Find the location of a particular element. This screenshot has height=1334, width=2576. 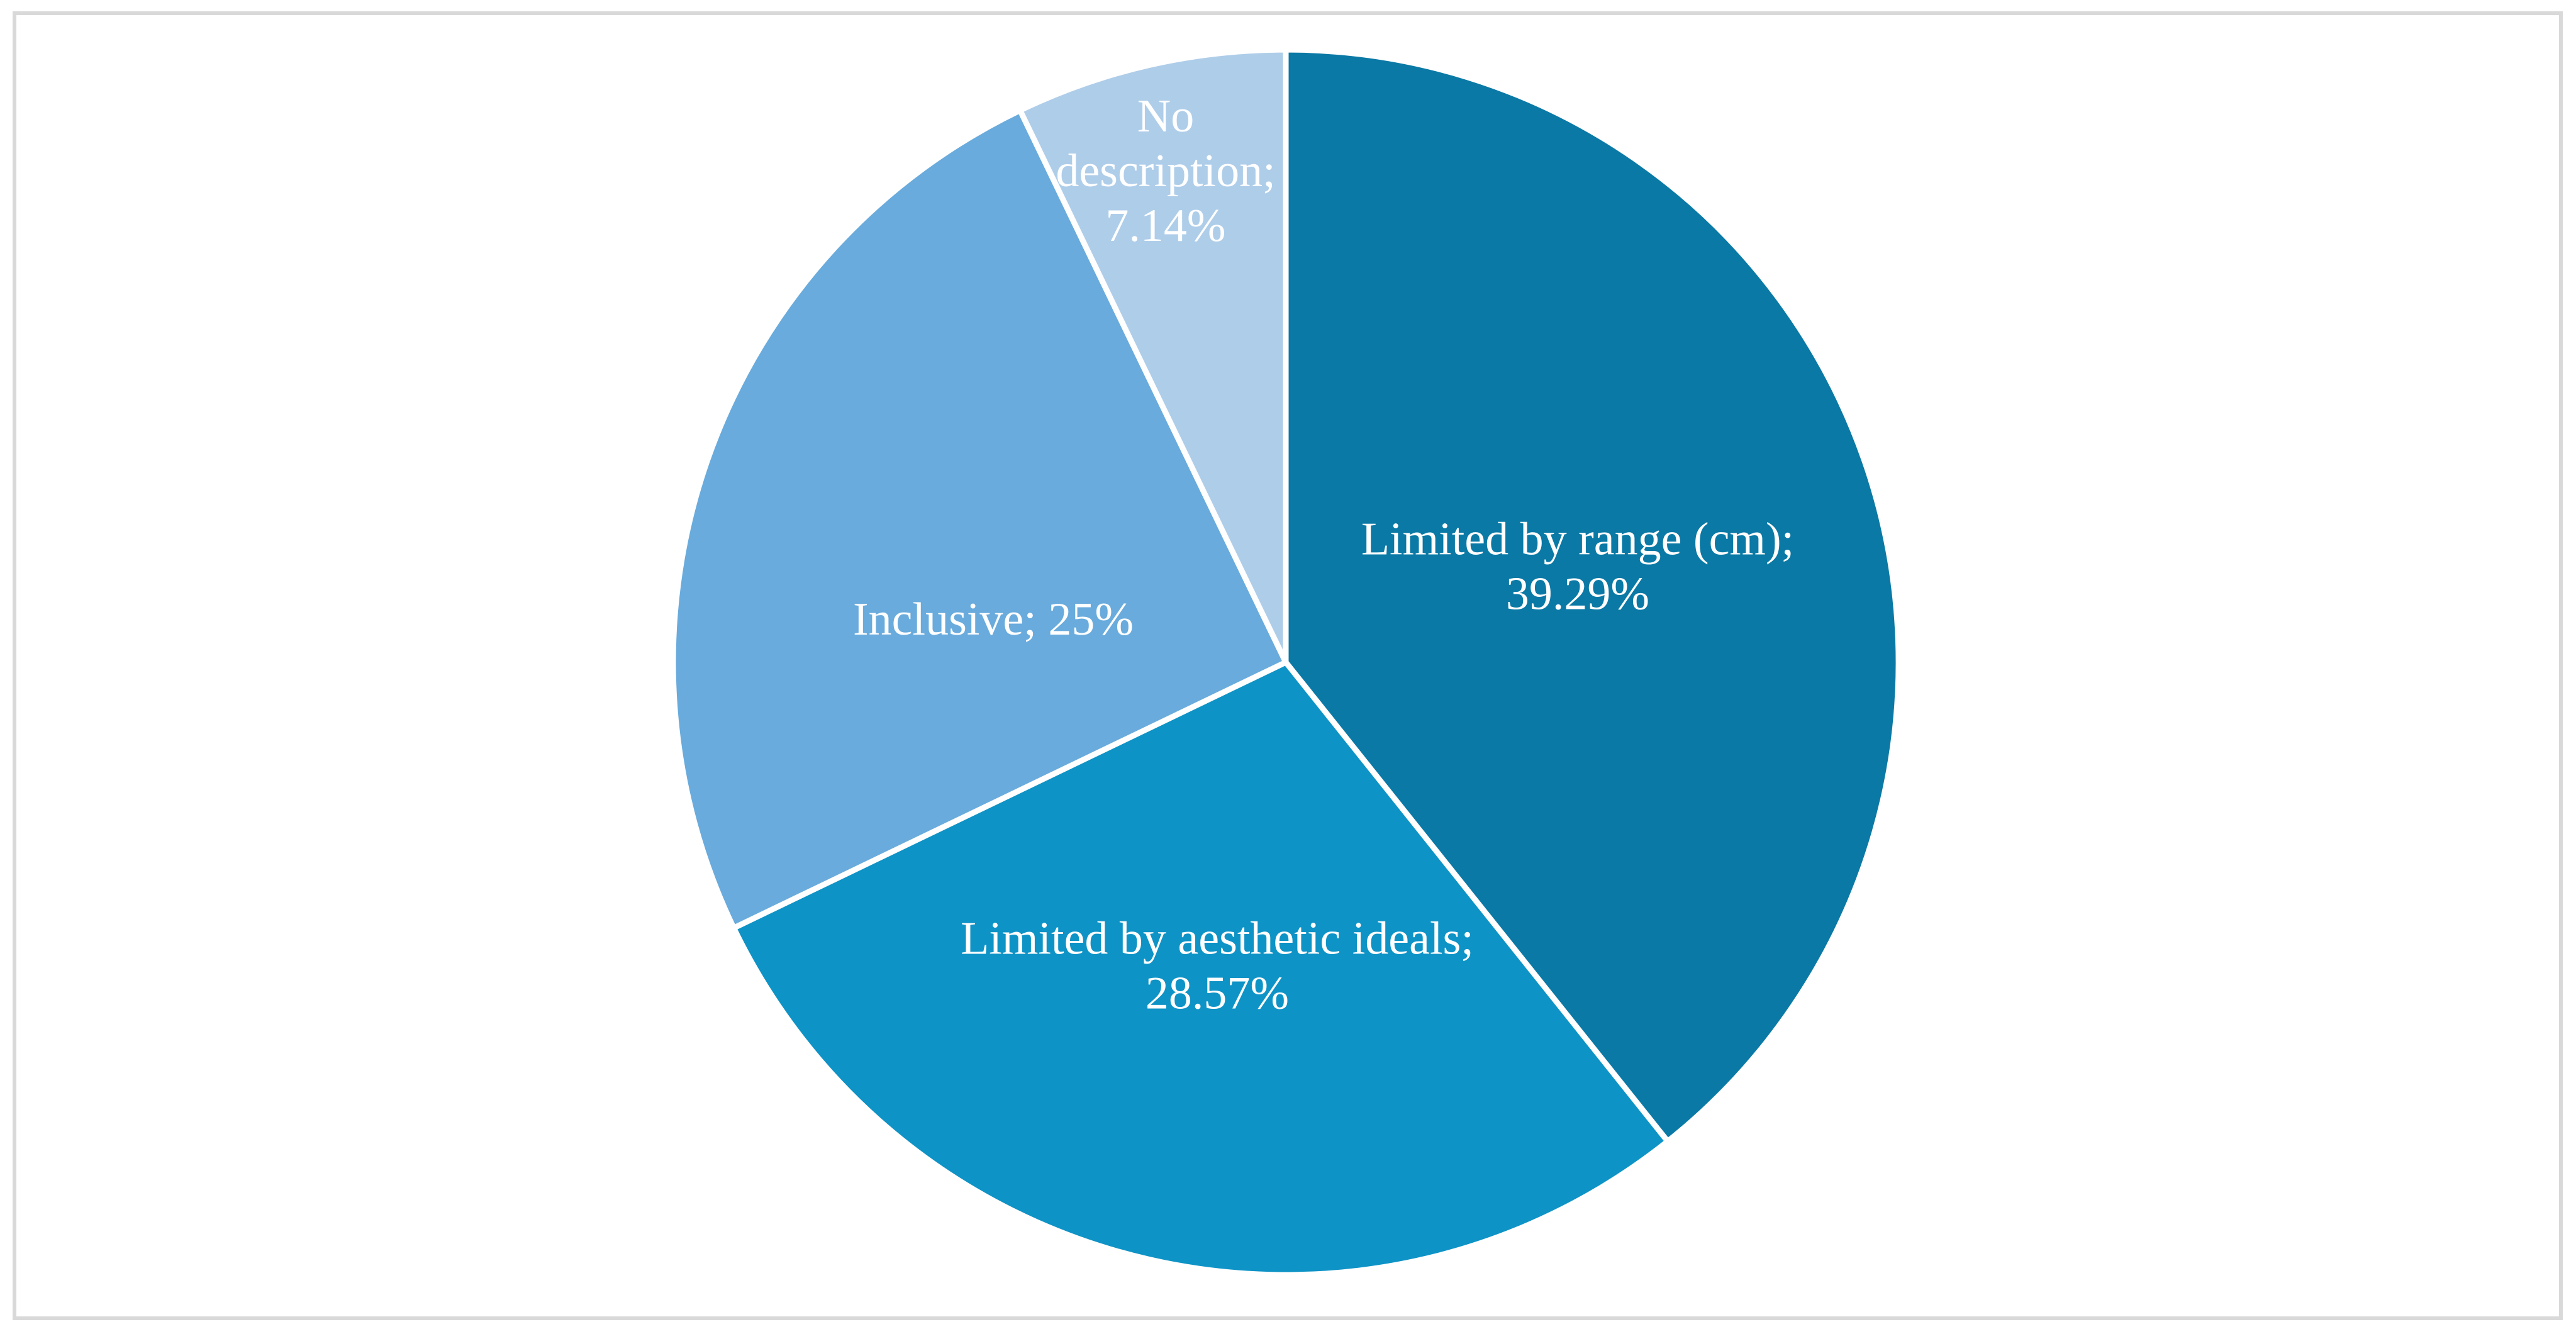

slice-label-3: Inclusive; 25% is located at coordinates (993, 619).